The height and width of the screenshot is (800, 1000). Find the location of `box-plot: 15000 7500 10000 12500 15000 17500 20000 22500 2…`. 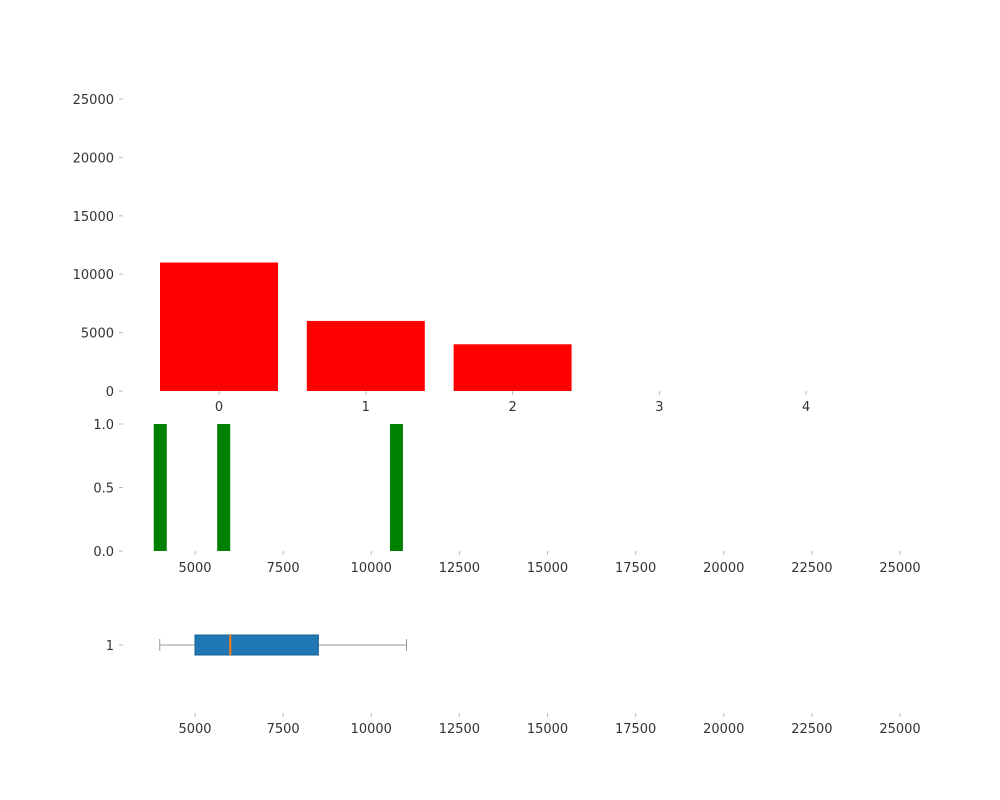

box-plot: 15000 7500 10000 12500 15000 17500 20000 22500 2… is located at coordinates (513, 685).